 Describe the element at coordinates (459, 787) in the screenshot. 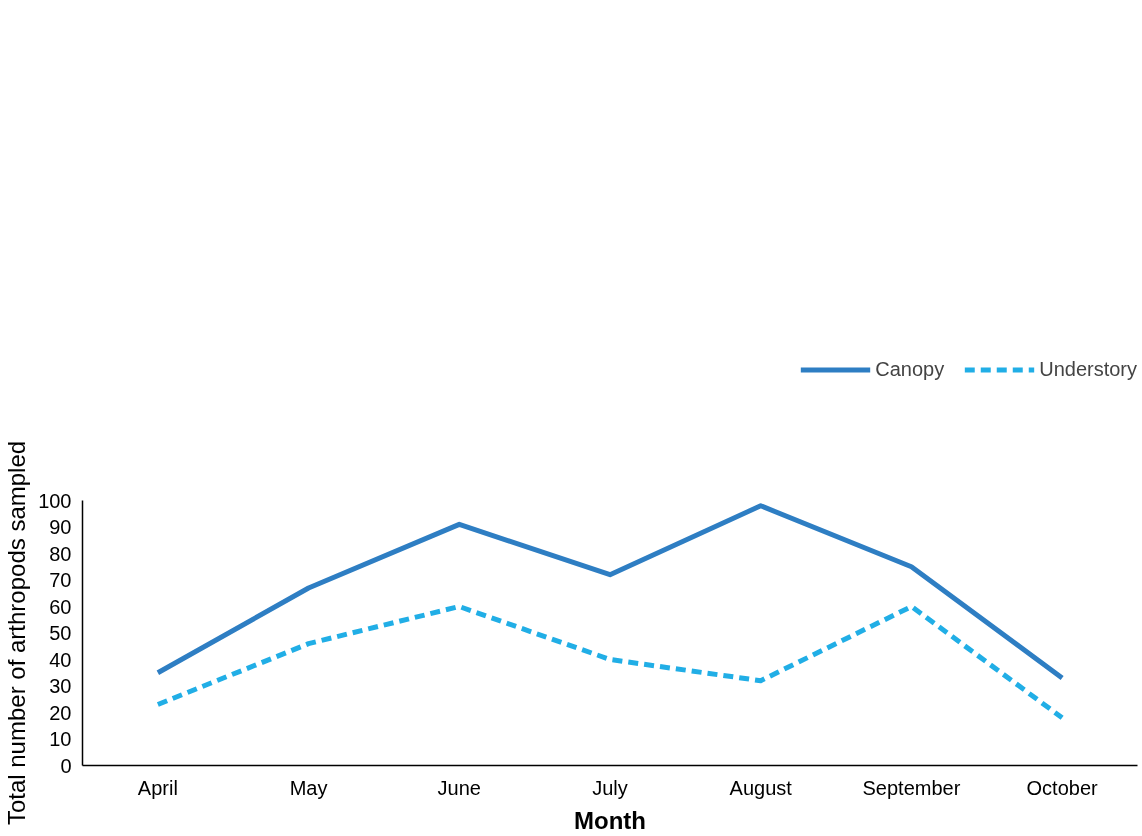

I see `x-tick-label: June` at that location.